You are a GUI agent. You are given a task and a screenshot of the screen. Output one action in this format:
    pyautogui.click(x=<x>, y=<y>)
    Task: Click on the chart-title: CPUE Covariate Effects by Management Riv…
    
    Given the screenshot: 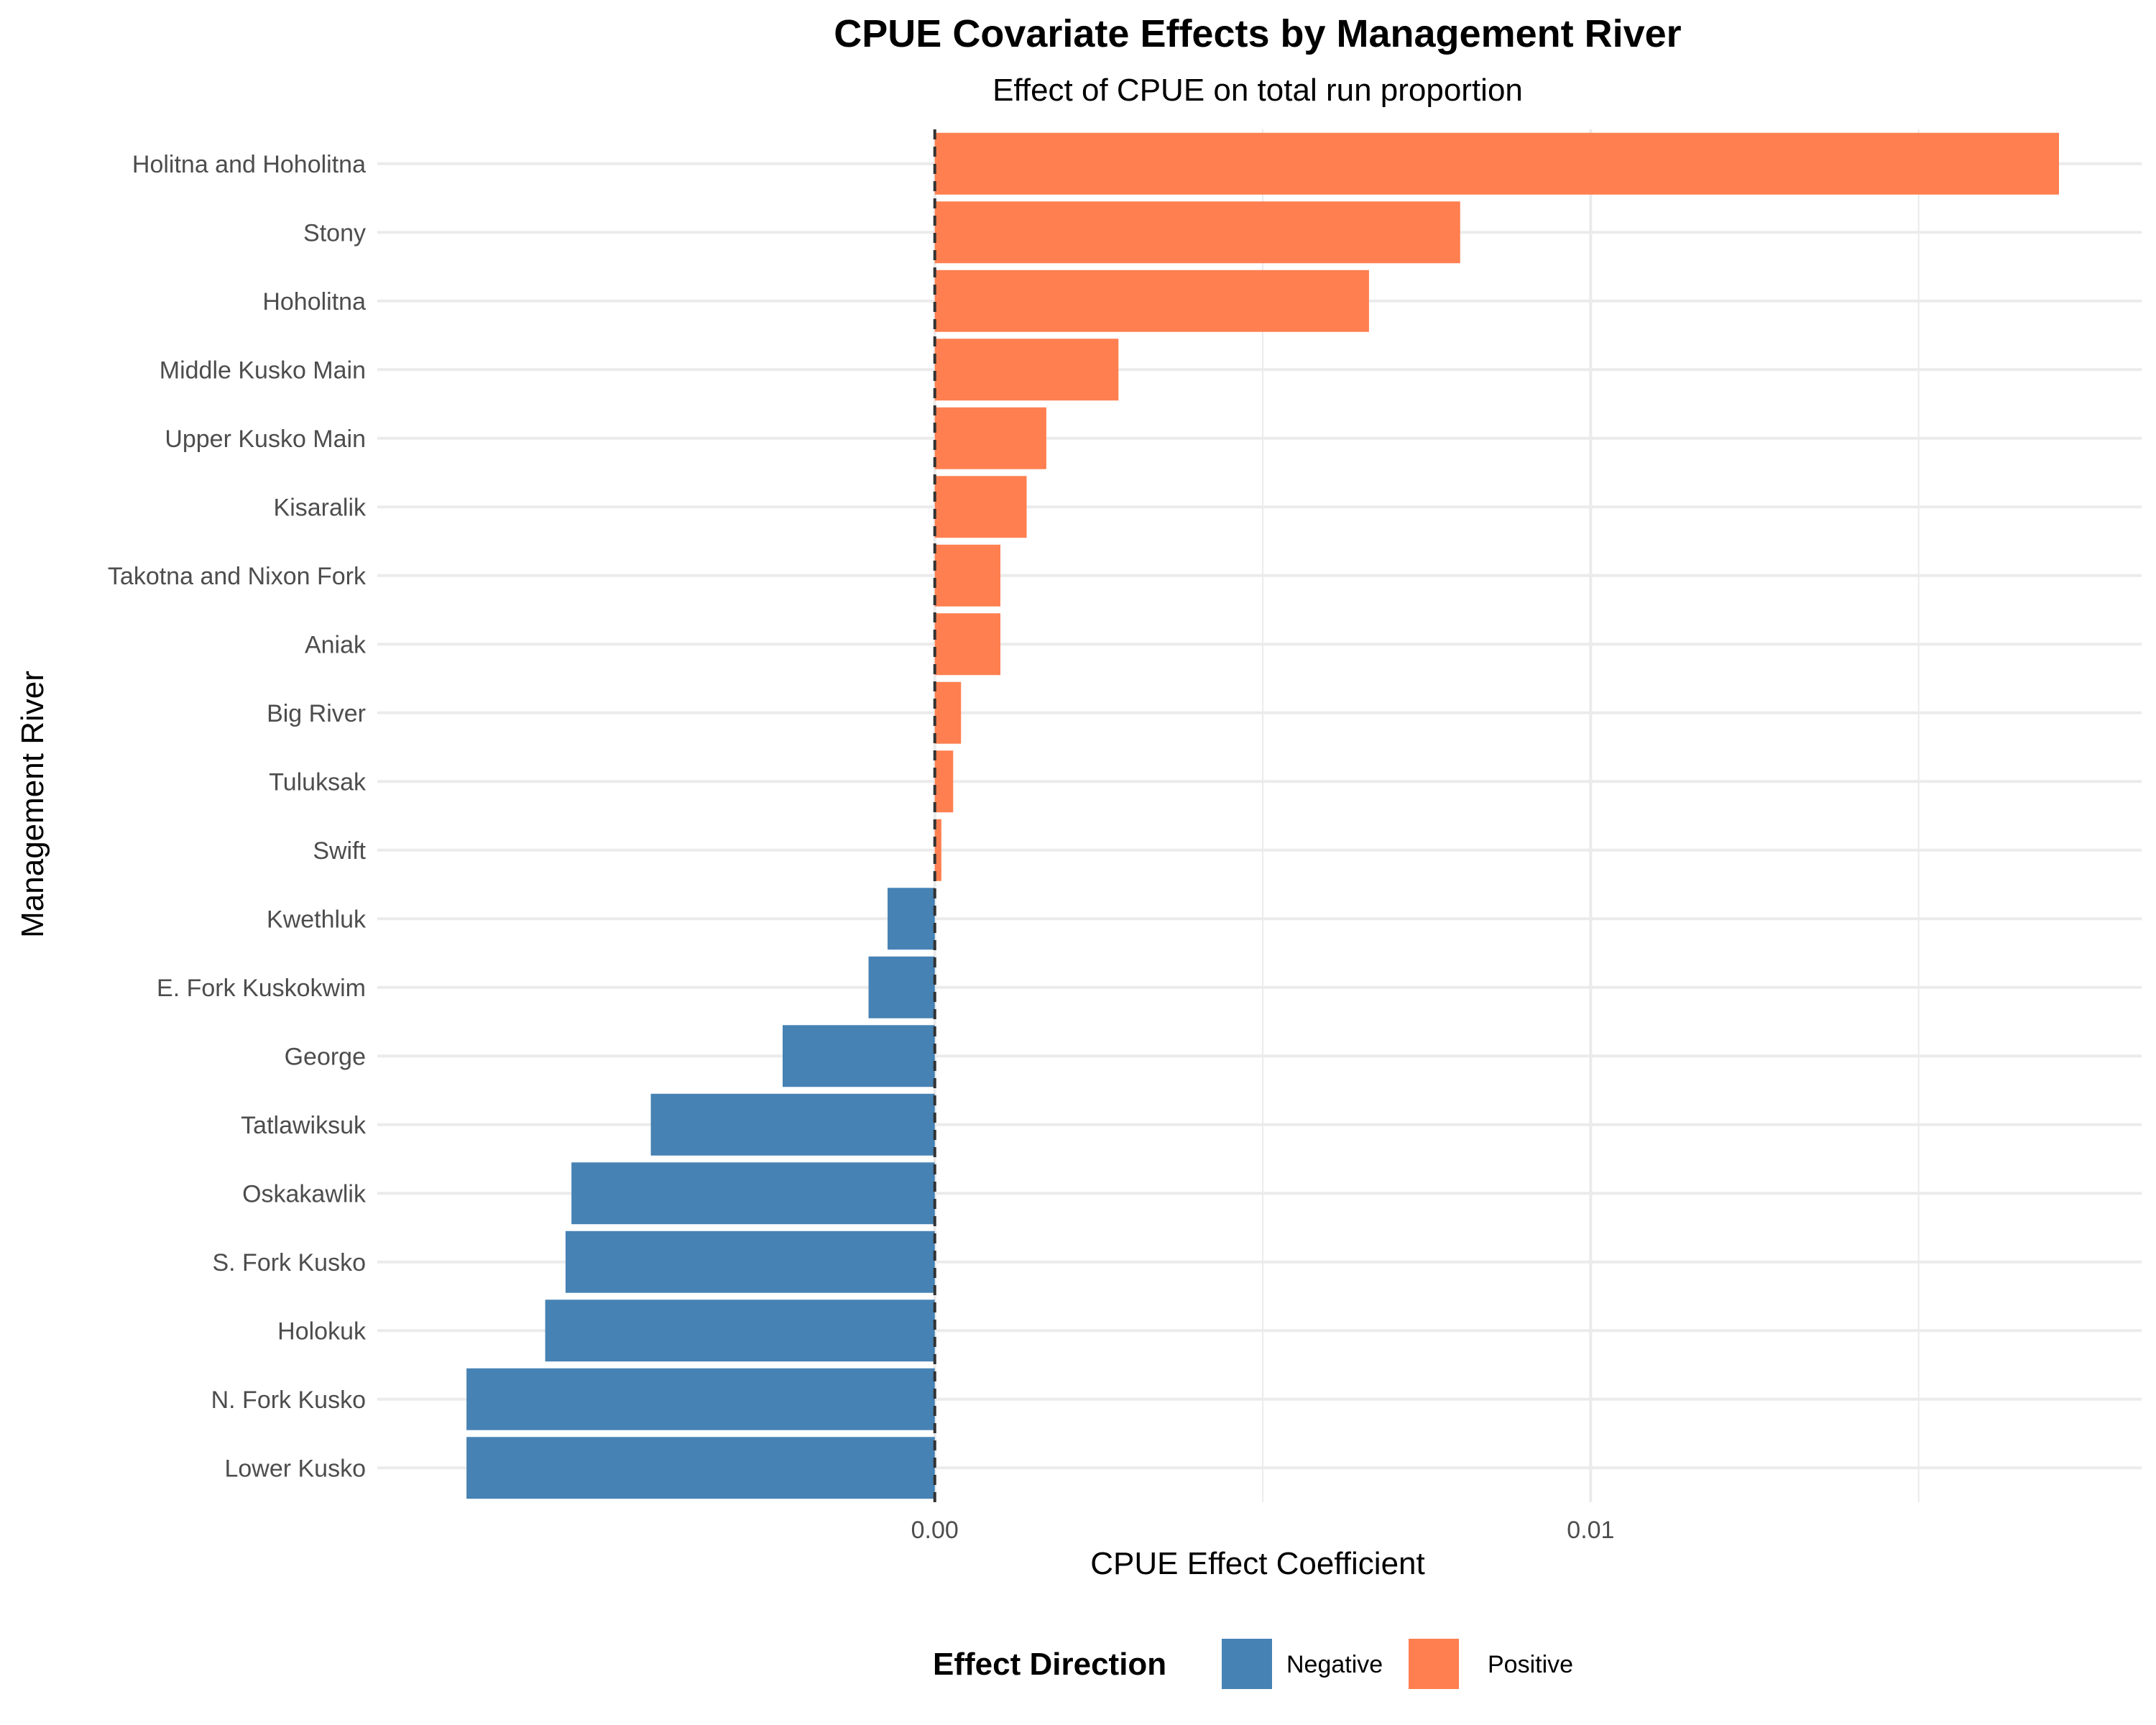 What is the action you would take?
    pyautogui.click(x=1257, y=33)
    